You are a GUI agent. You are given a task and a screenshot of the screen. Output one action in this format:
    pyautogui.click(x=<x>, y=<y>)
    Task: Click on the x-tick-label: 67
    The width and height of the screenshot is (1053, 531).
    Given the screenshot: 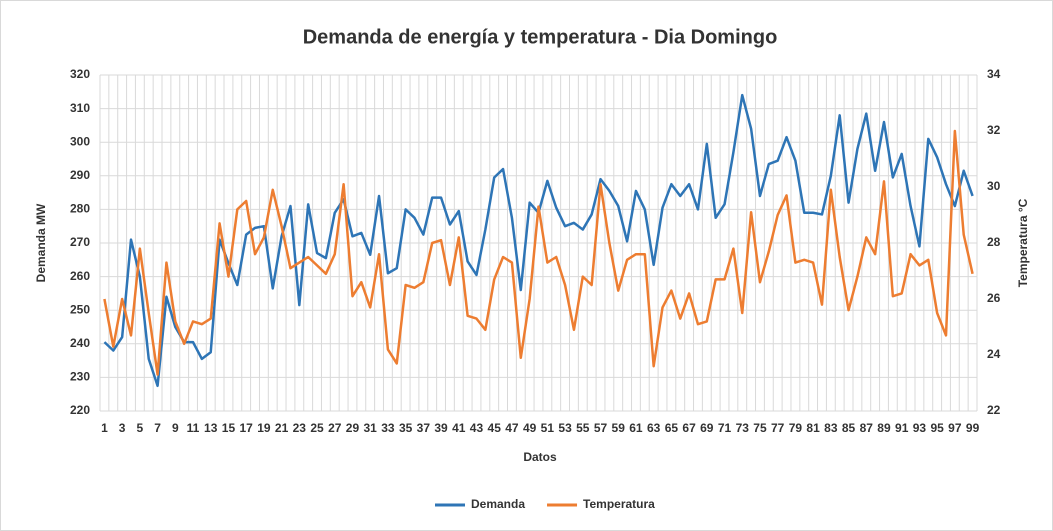 What is the action you would take?
    pyautogui.click(x=689, y=428)
    